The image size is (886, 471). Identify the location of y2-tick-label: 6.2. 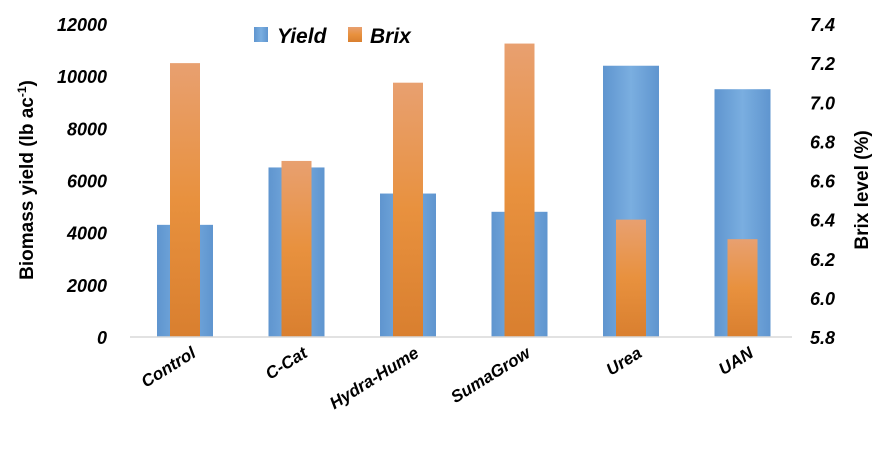
(822, 260).